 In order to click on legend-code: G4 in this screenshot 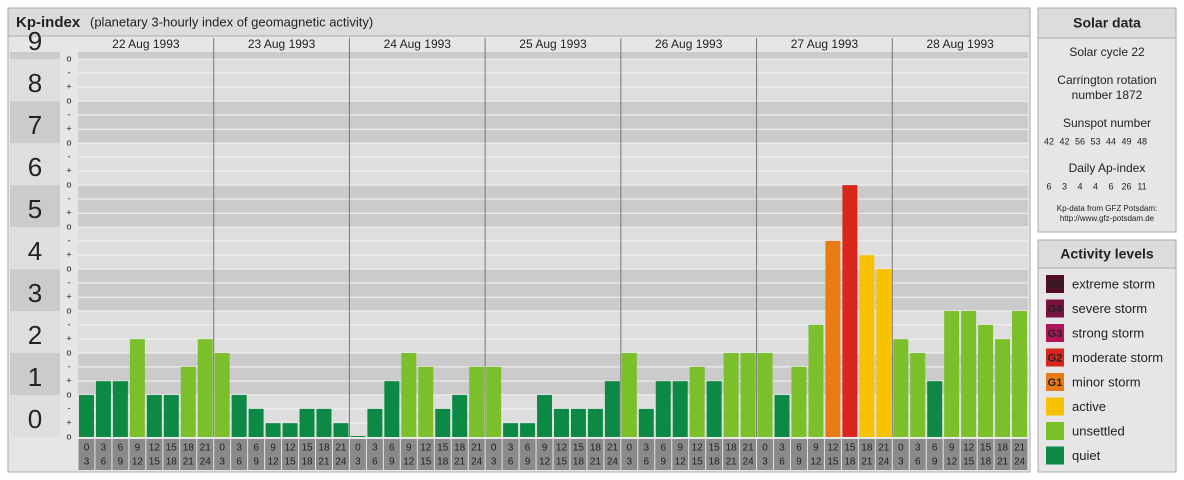, I will do `click(1056, 309)`.